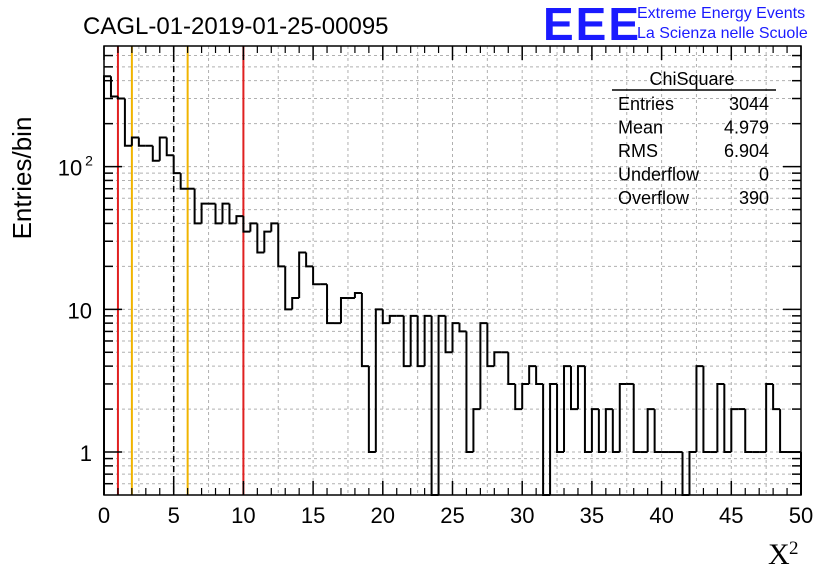 Image resolution: width=836 pixels, height=572 pixels. What do you see at coordinates (313, 515) in the screenshot?
I see `x-tick-label: 15` at bounding box center [313, 515].